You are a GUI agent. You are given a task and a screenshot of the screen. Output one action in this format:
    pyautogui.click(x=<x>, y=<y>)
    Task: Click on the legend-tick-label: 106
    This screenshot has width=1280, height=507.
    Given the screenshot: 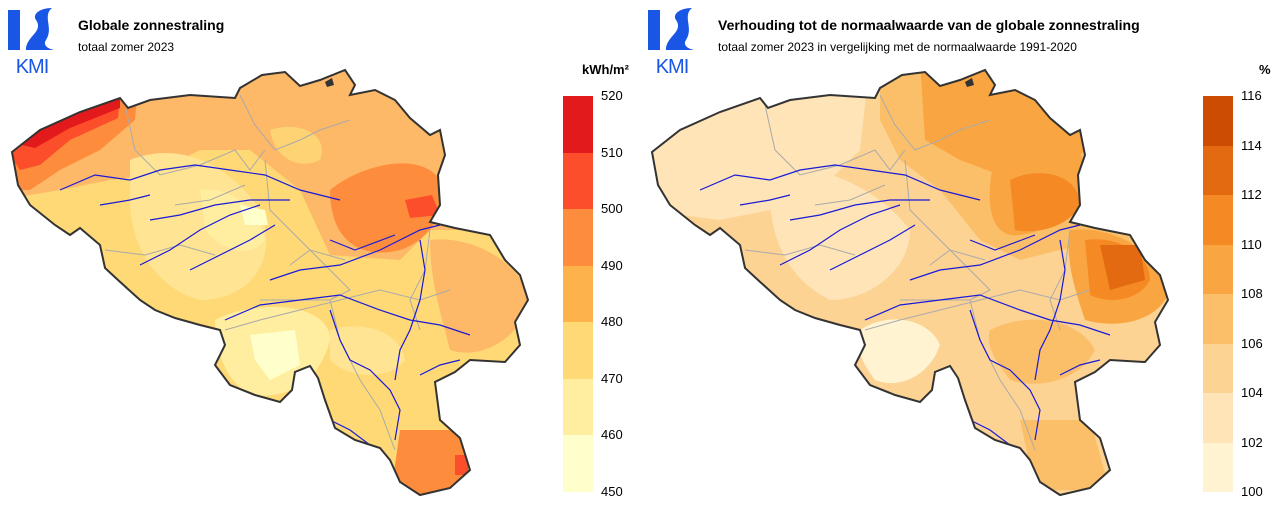 What is the action you would take?
    pyautogui.click(x=1252, y=343)
    